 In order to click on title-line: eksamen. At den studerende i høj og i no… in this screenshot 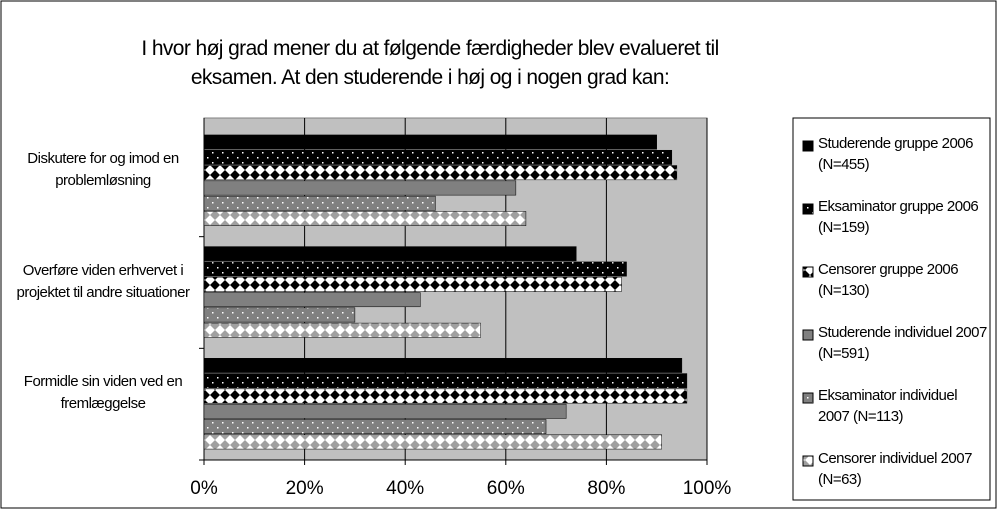, I will do `click(430, 77)`.